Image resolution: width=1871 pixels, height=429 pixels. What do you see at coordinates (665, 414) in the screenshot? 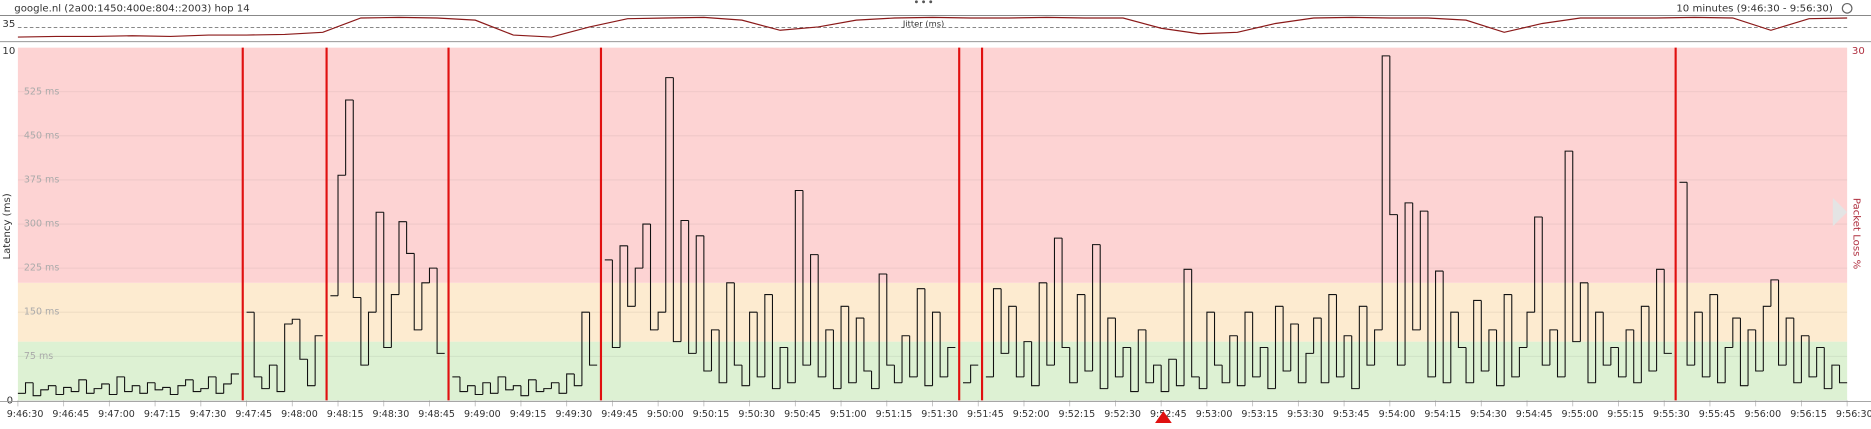
I see `x-tick-label: 9:50:00` at bounding box center [665, 414].